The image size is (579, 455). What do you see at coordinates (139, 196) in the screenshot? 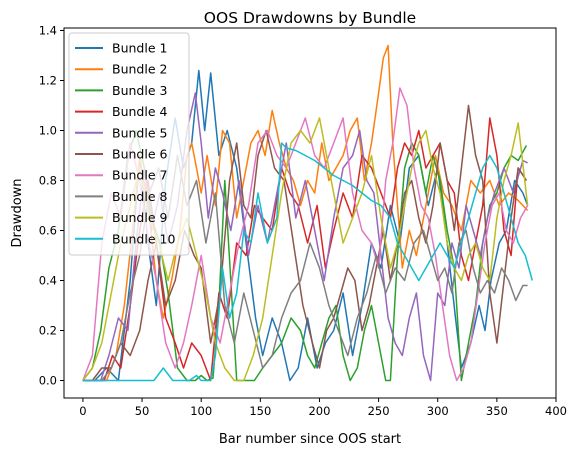
I see `legend-label-bundle-8: Bundle 8` at bounding box center [139, 196].